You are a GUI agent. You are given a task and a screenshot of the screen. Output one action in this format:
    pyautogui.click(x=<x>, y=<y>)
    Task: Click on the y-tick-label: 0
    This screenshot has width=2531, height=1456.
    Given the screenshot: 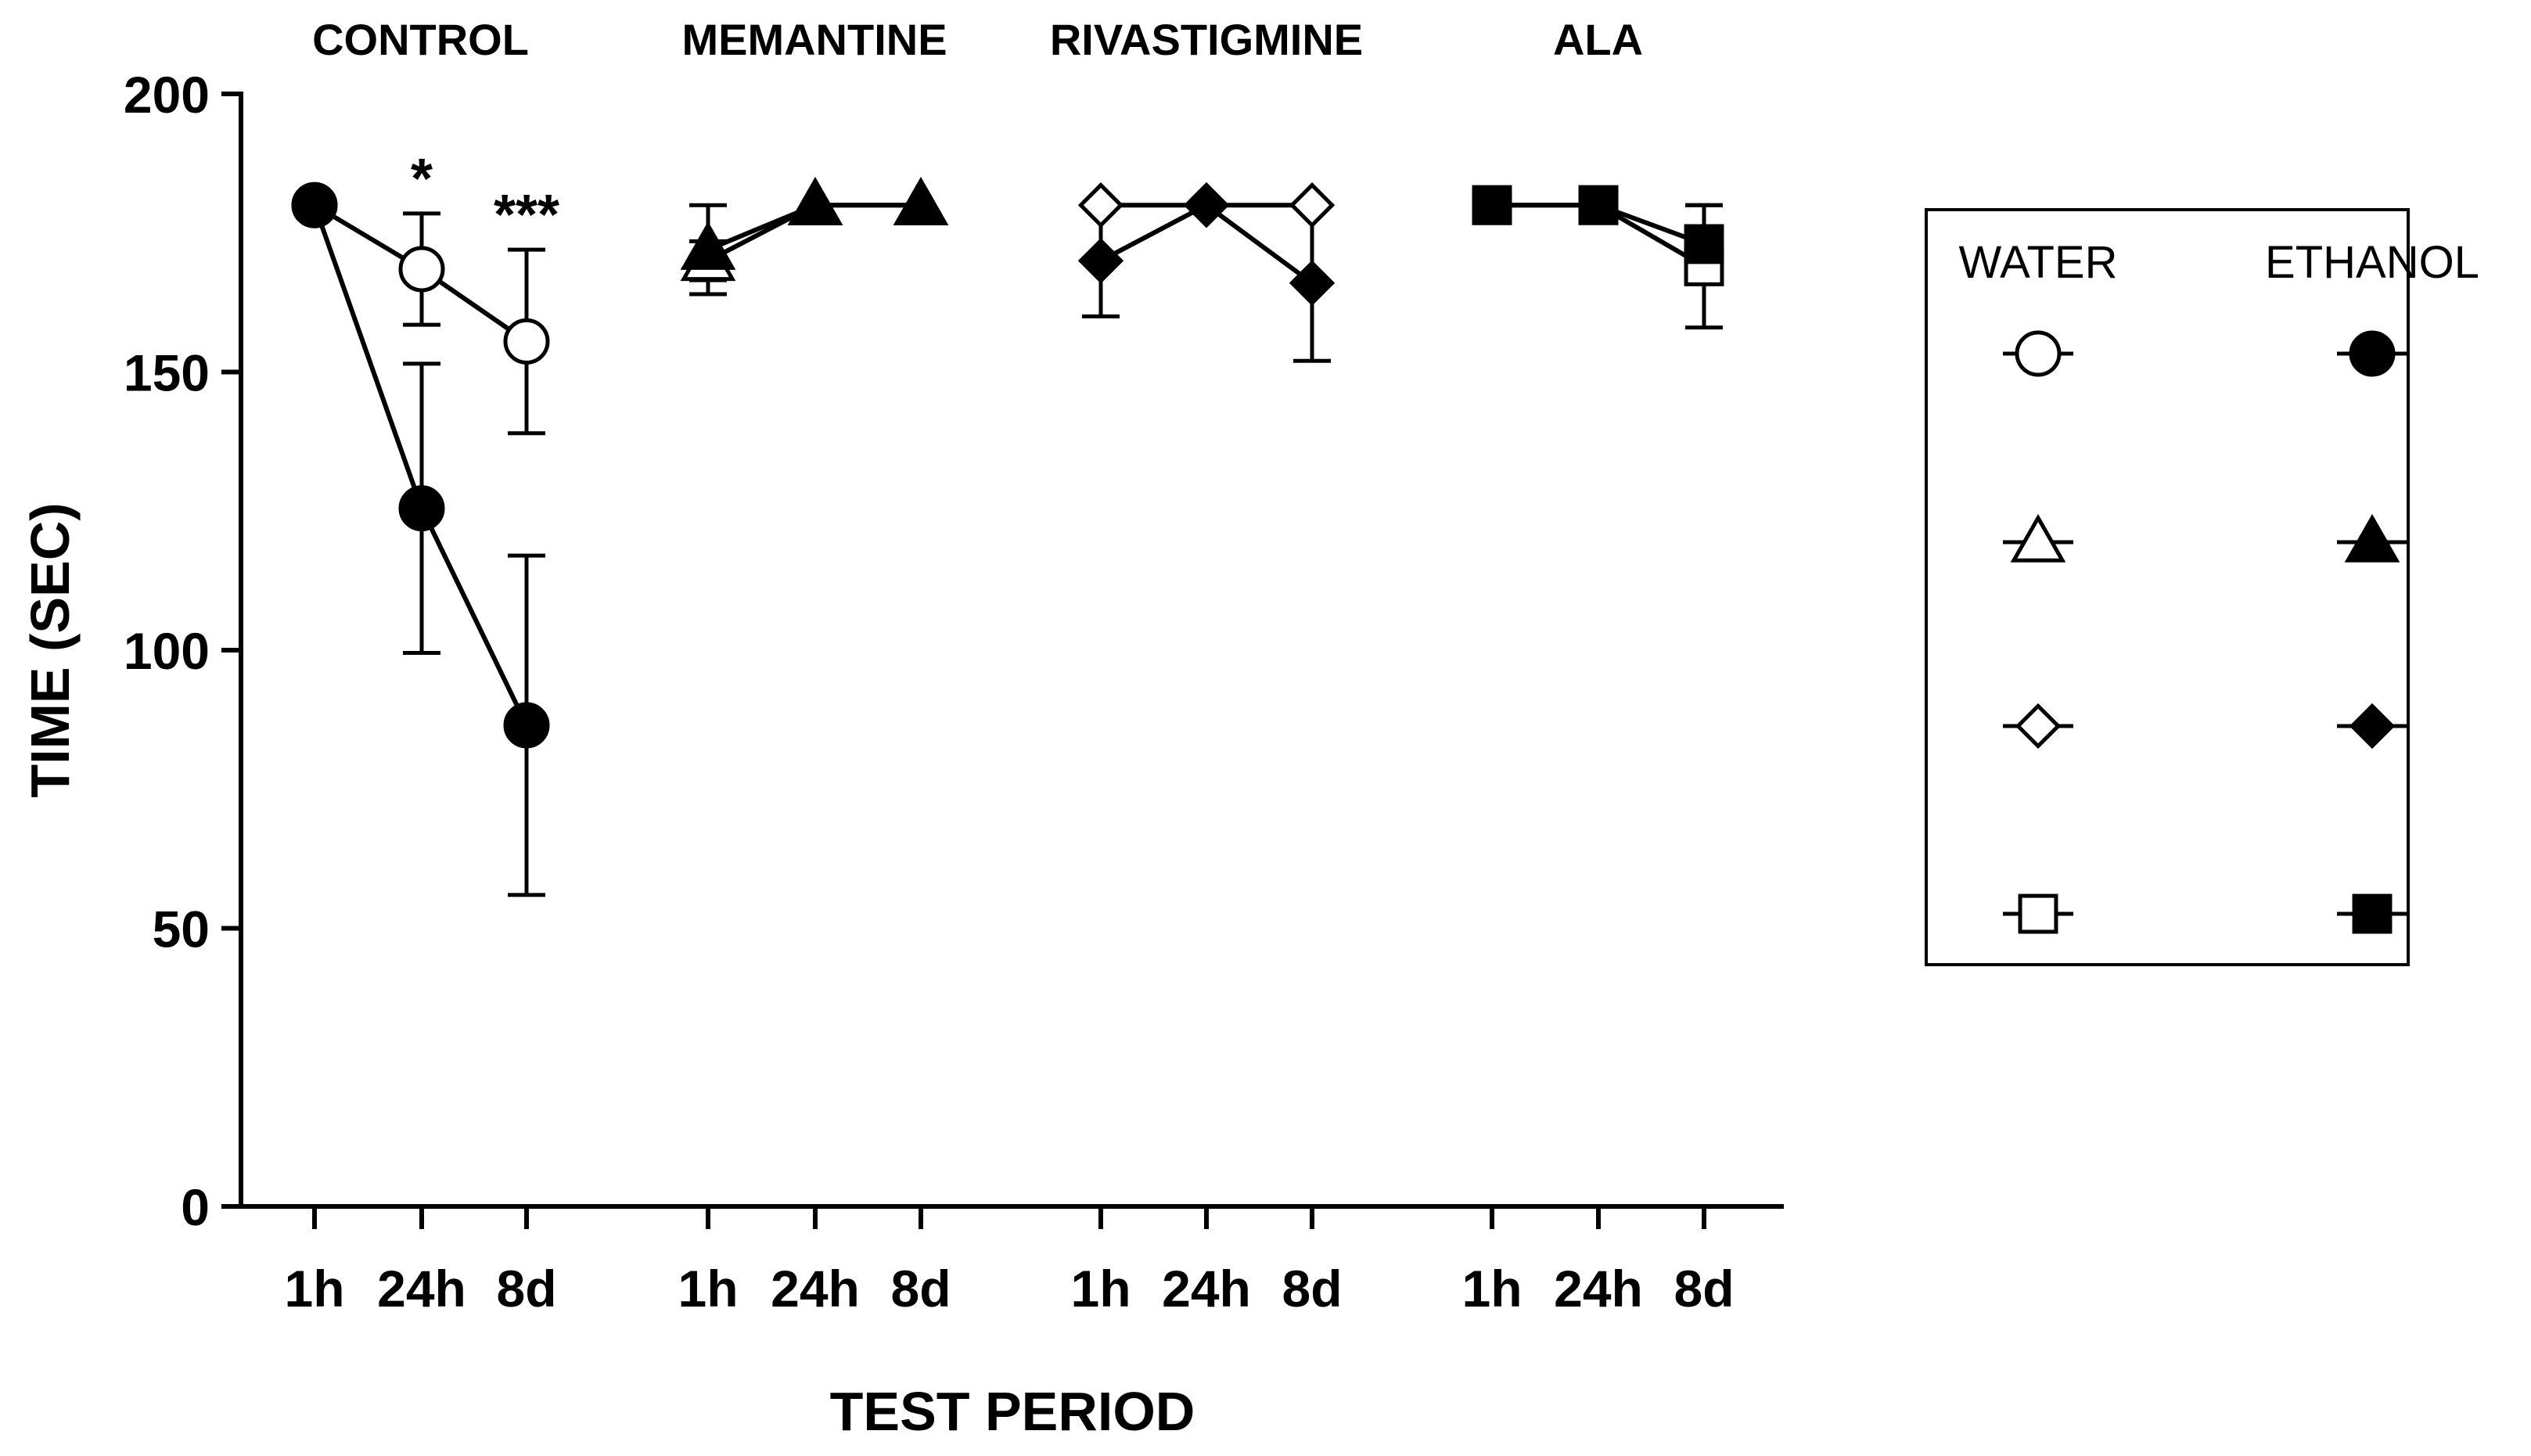 What is the action you would take?
    pyautogui.click(x=195, y=1207)
    